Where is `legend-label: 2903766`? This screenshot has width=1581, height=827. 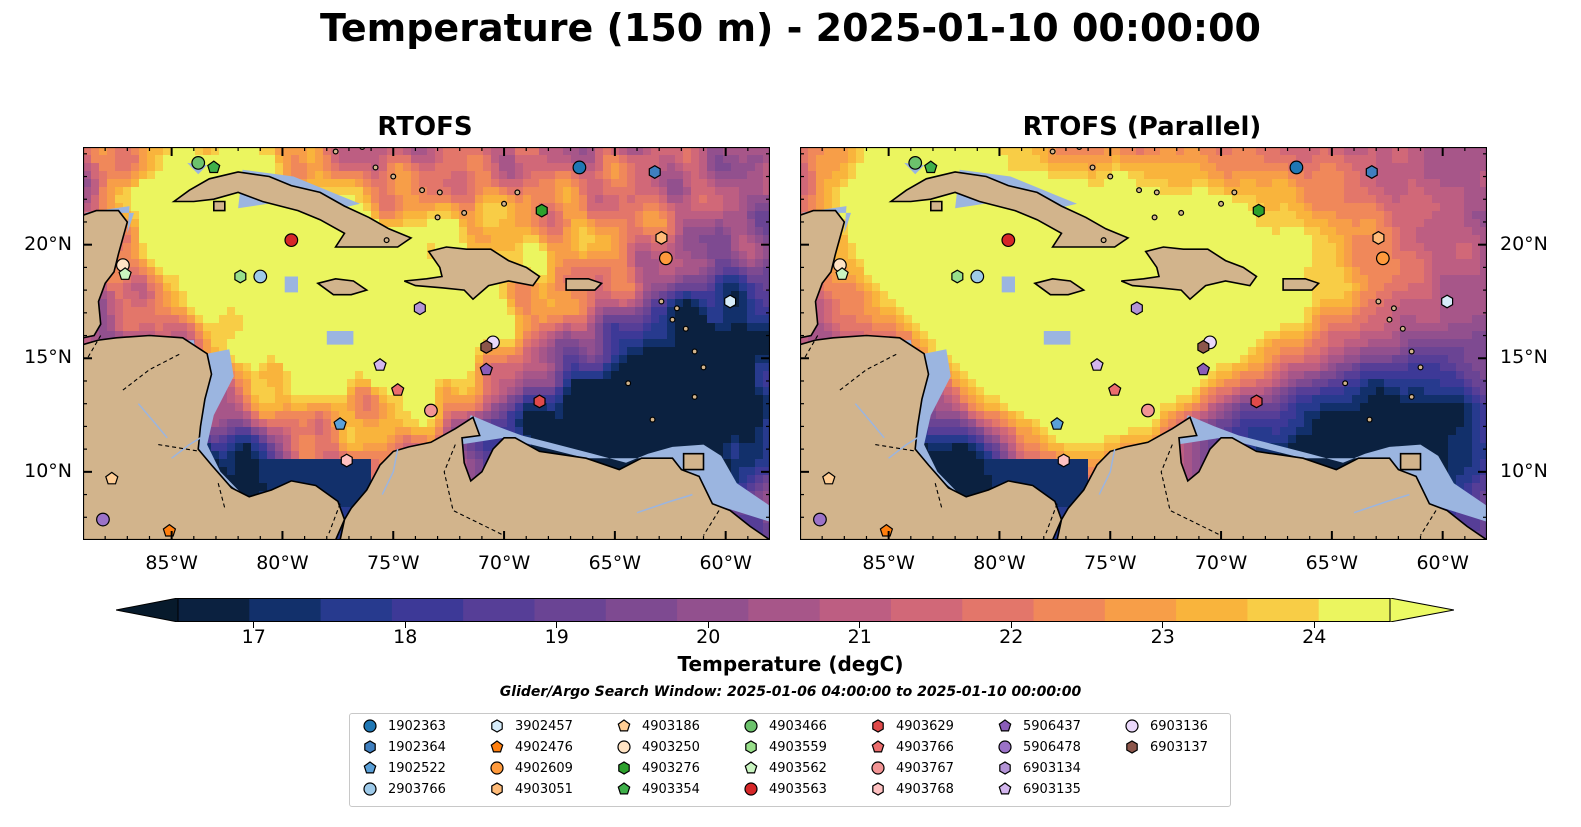 legend-label: 2903766 is located at coordinates (417, 789).